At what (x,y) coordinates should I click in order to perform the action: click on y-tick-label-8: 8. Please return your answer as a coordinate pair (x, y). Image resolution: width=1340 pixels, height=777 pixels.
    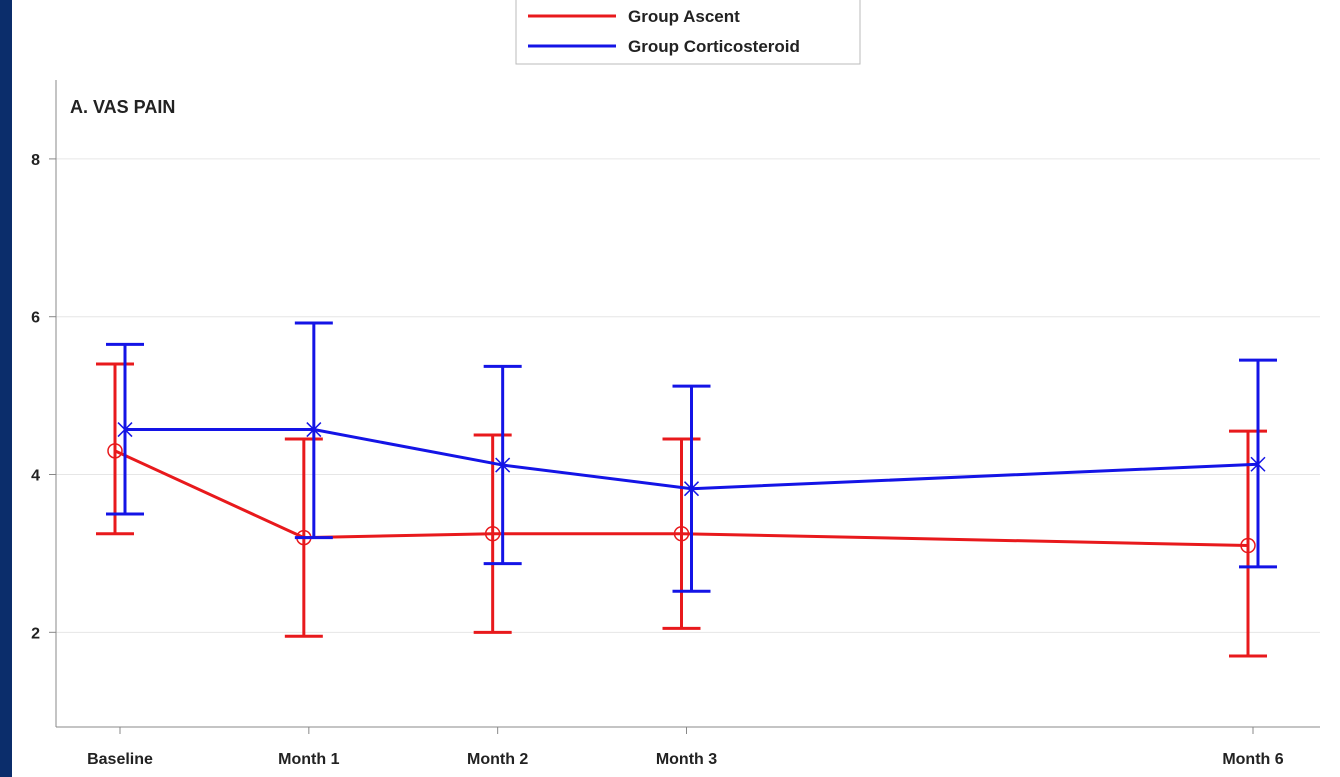
    Looking at the image, I should click on (35, 160).